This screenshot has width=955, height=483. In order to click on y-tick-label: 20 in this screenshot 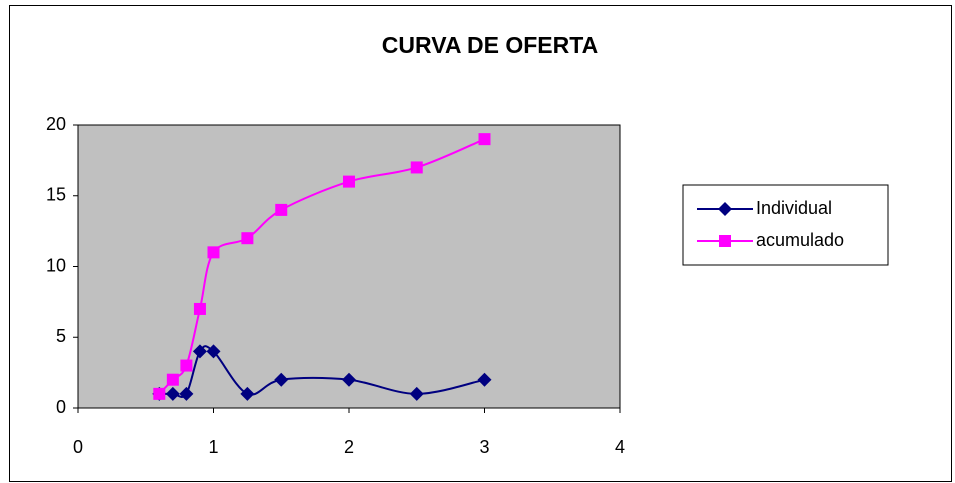, I will do `click(56, 124)`.